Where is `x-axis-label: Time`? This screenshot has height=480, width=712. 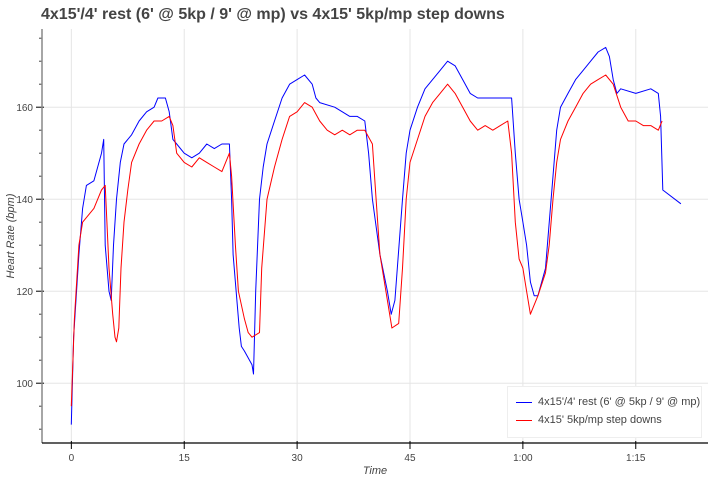
x-axis-label: Time is located at coordinates (375, 471).